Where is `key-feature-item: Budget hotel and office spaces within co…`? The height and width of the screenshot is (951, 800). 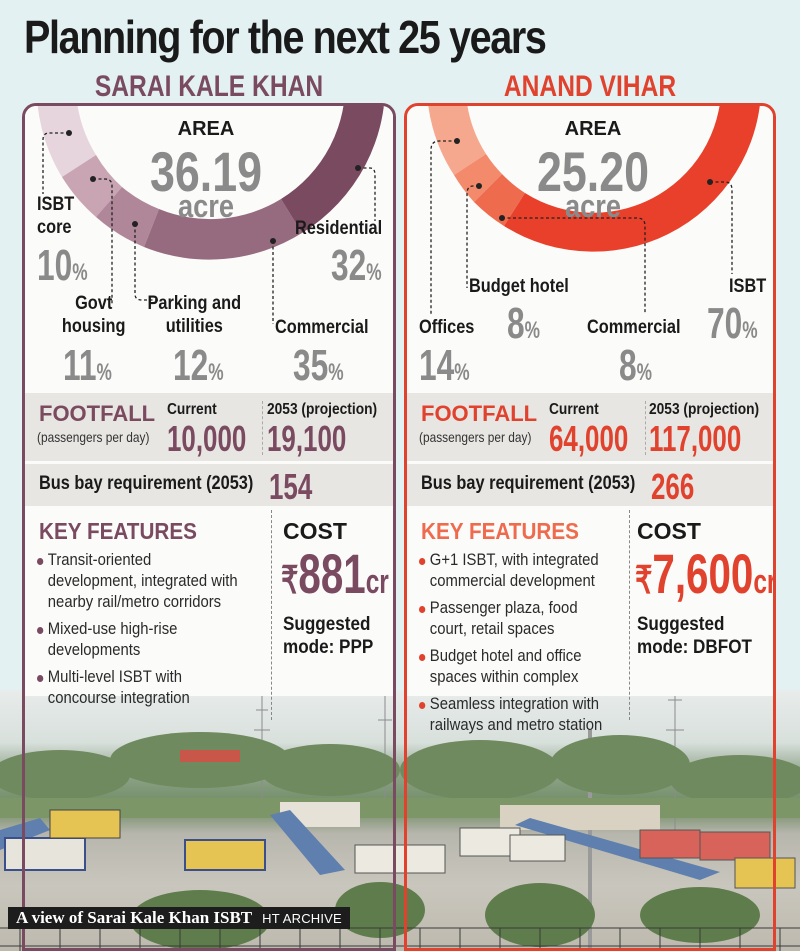 key-feature-item: Budget hotel and office spaces within co… is located at coordinates (510, 667).